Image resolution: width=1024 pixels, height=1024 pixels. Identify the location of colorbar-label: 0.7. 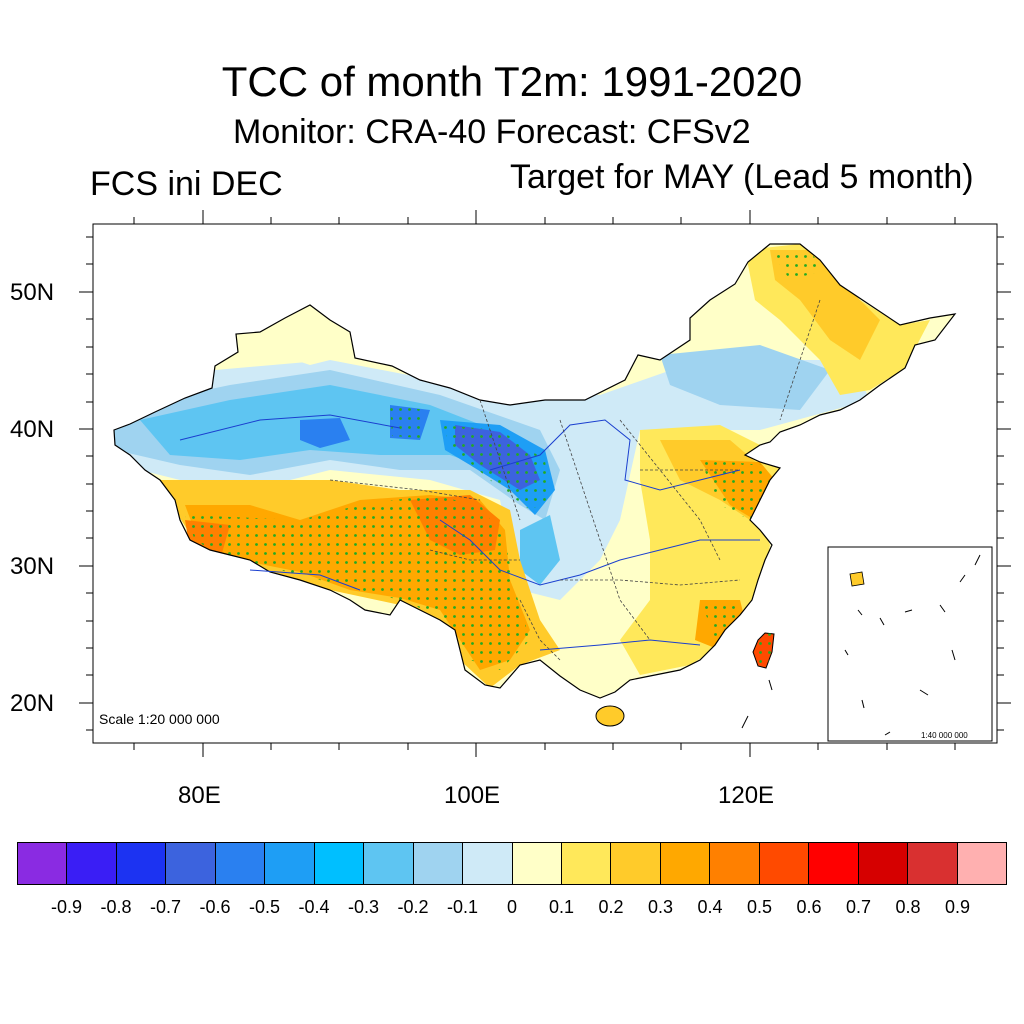
(858, 907).